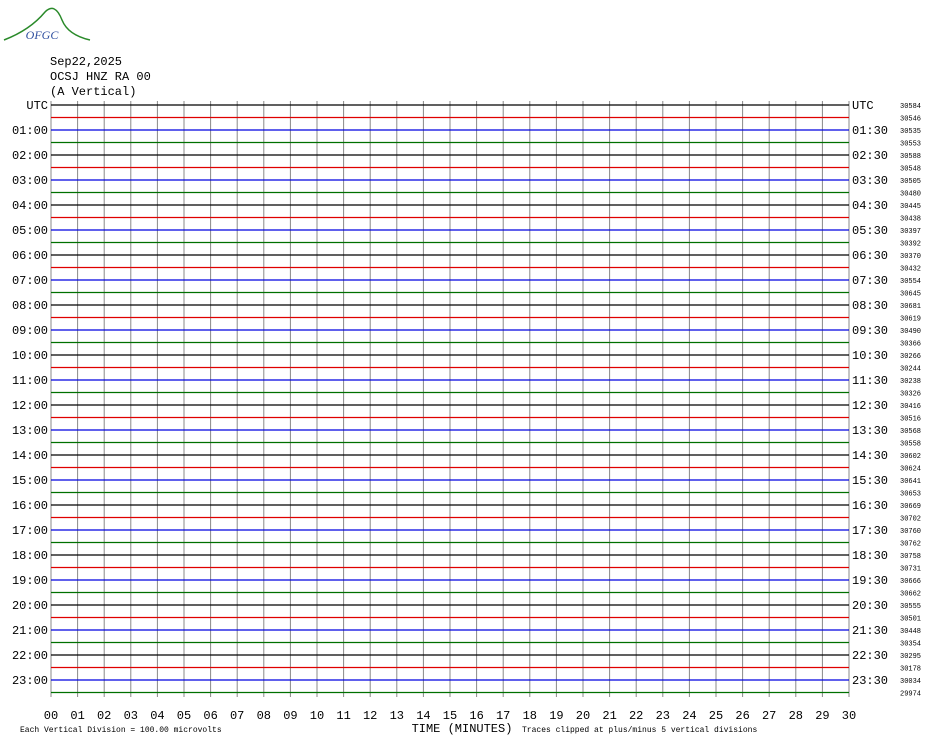 This screenshot has width=930, height=744. What do you see at coordinates (910, 519) in the screenshot?
I see `trace-count: 30702` at bounding box center [910, 519].